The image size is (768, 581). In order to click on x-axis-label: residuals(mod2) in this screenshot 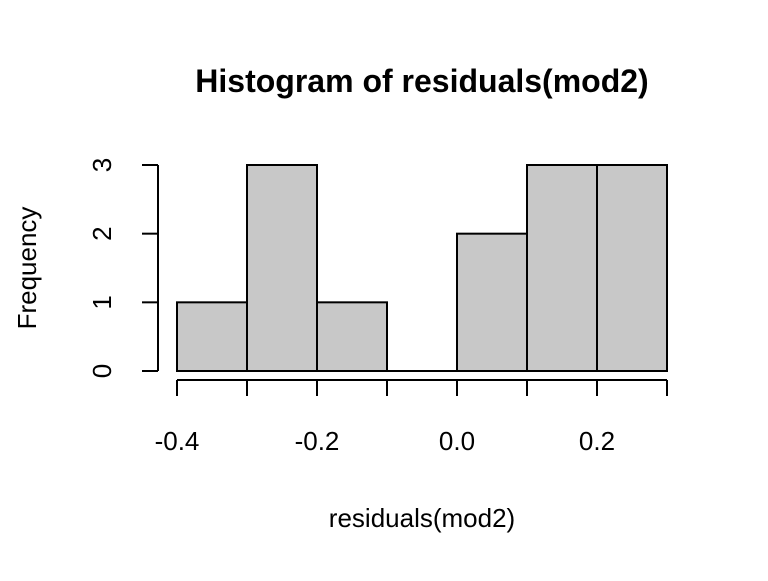, I will do `click(422, 518)`.